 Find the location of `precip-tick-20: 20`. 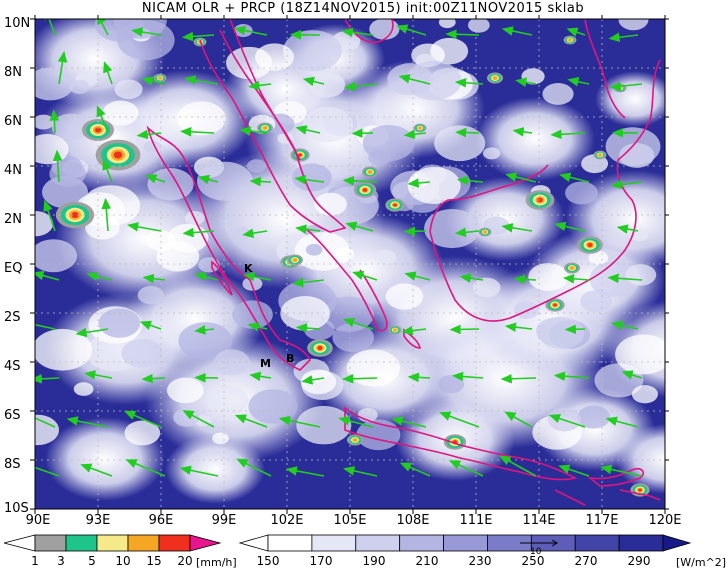

precip-tick-20: 20 is located at coordinates (185, 561).